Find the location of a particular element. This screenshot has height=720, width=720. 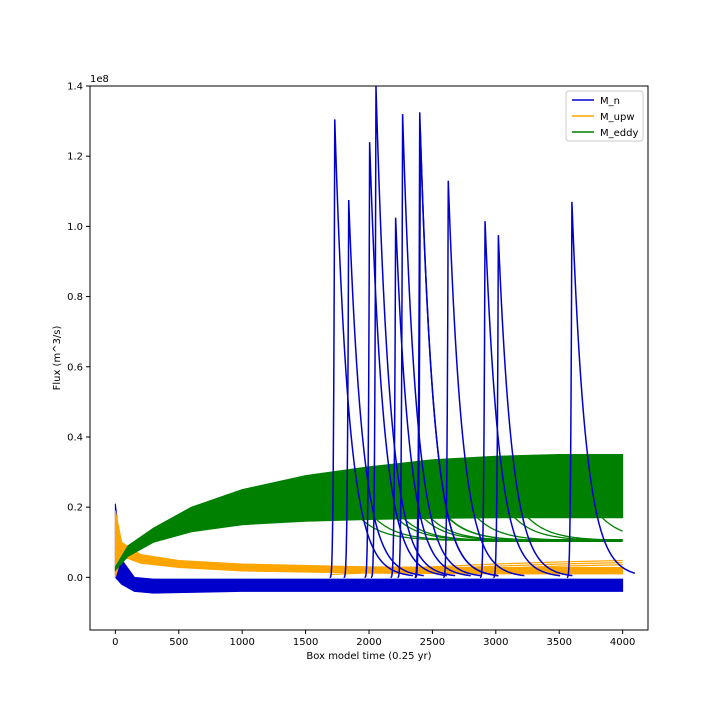

x-tick-label: 500 is located at coordinates (178, 642).